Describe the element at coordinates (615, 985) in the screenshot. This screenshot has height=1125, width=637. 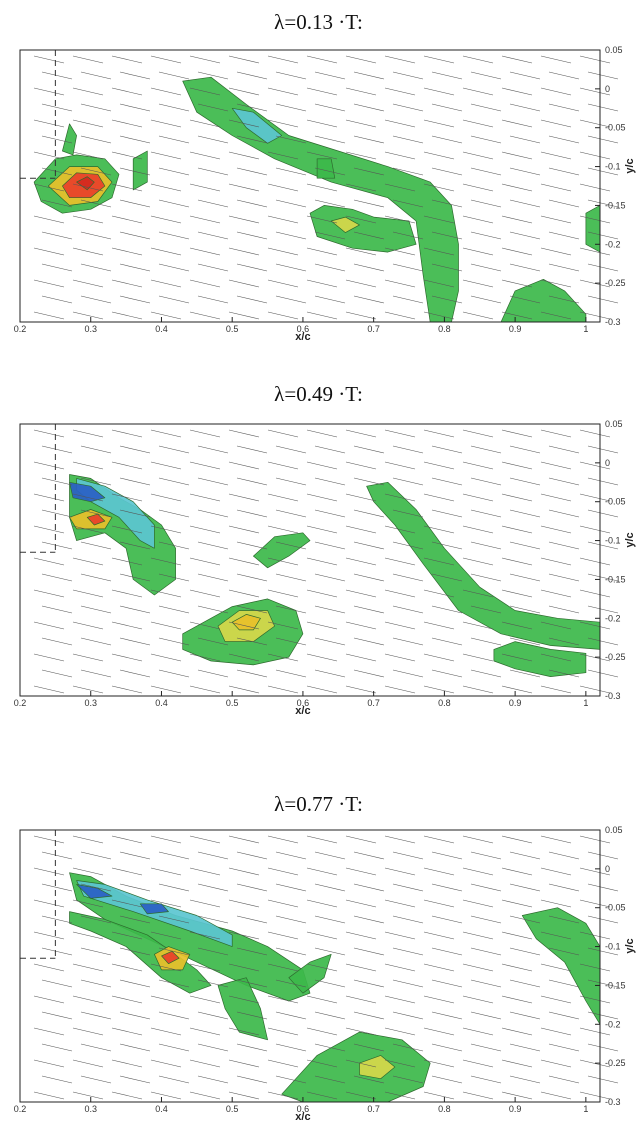
I see `y-tick-label: -0.15` at that location.